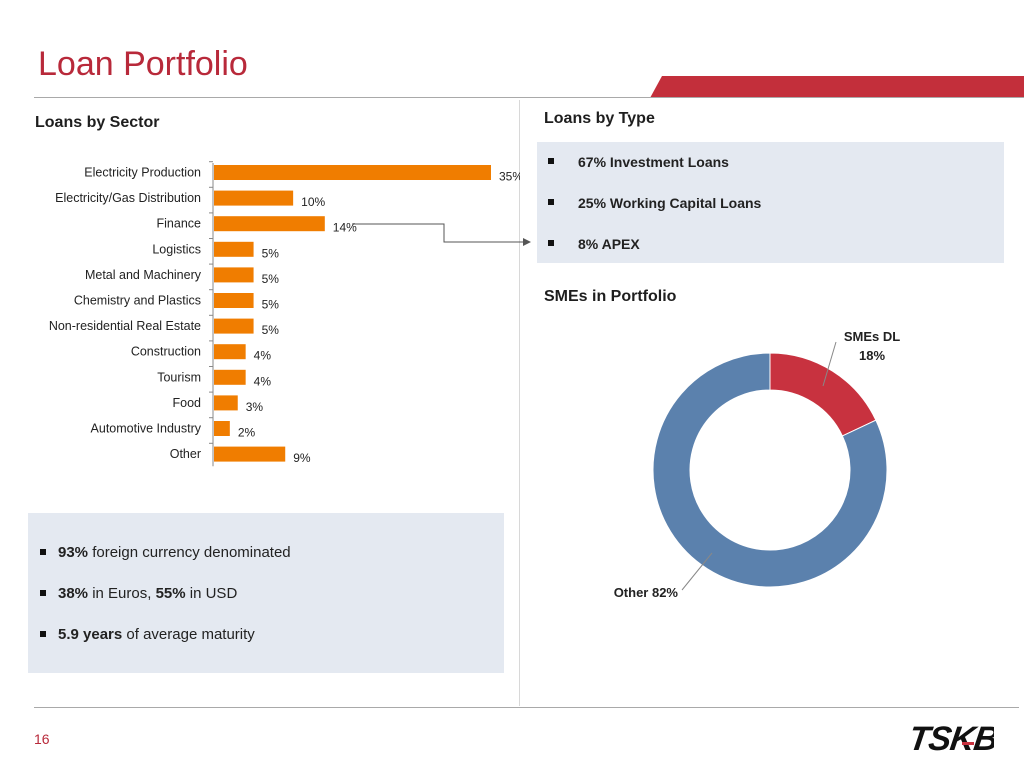  Describe the element at coordinates (90, 634) in the screenshot. I see `note-maturity-value: 5.9 years` at that location.